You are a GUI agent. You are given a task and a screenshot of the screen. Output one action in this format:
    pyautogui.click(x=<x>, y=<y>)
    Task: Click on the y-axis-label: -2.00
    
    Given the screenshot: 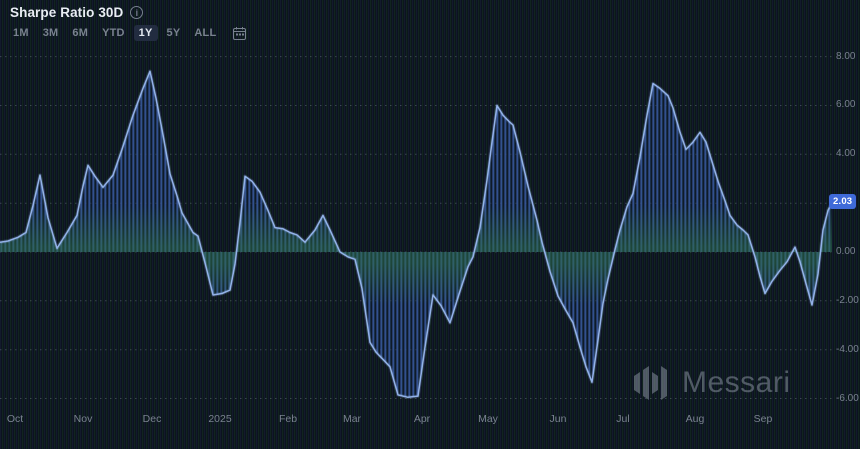 What is the action you would take?
    pyautogui.click(x=847, y=300)
    